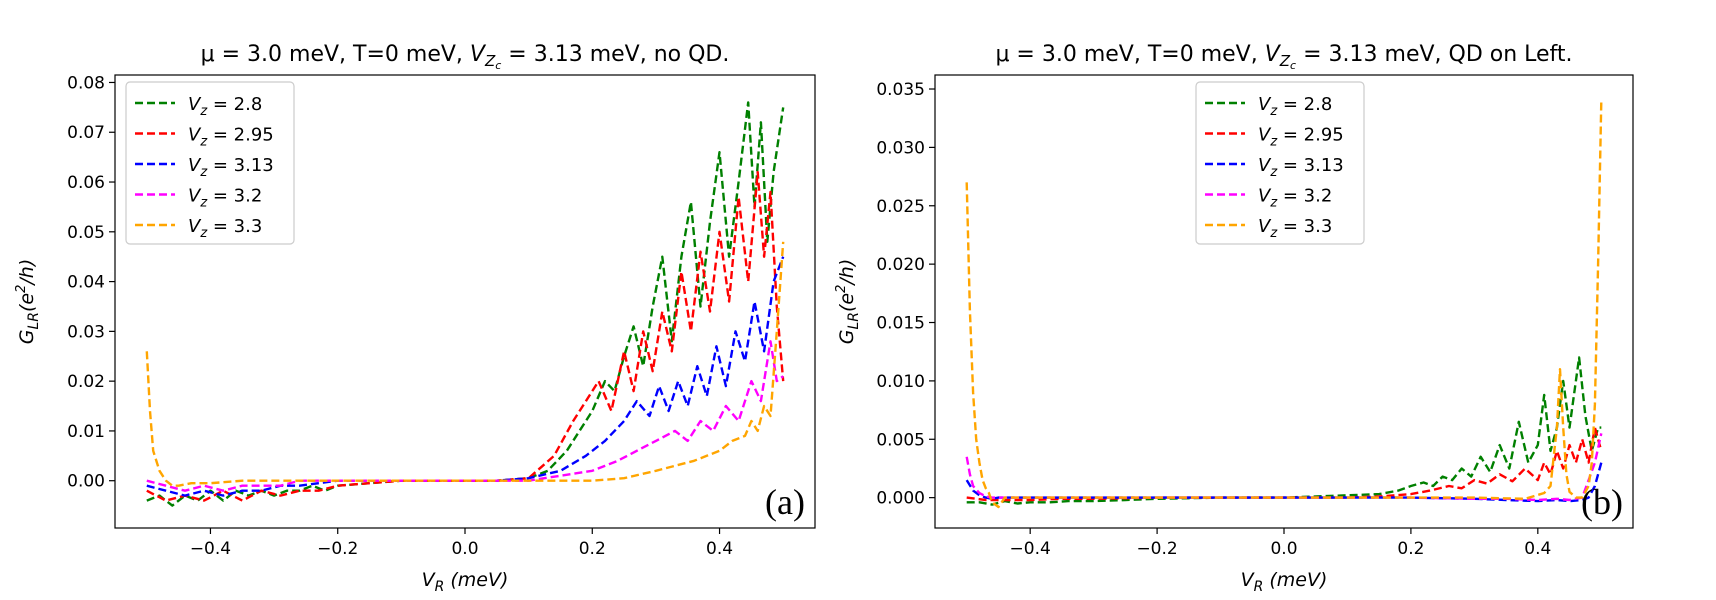 This screenshot has width=1716, height=600. What do you see at coordinates (1304, 104) in the screenshot?
I see `legend-label-value: = 2.8` at bounding box center [1304, 104].